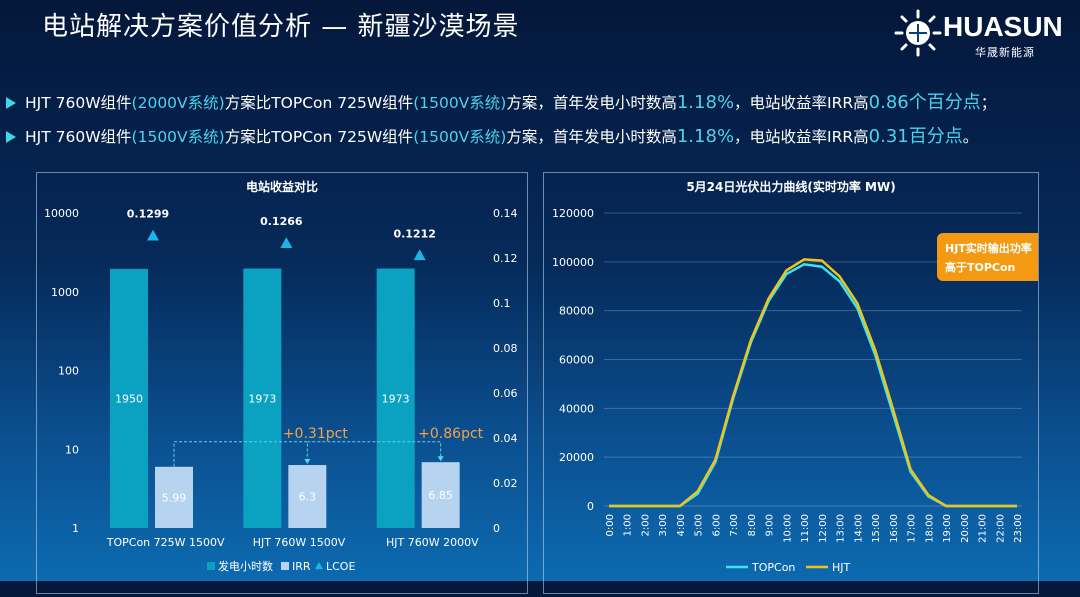 The width and height of the screenshot is (1080, 597). What do you see at coordinates (165, 542) in the screenshot?
I see `x-axis-category-label: TOPCon 725W 1500V` at bounding box center [165, 542].